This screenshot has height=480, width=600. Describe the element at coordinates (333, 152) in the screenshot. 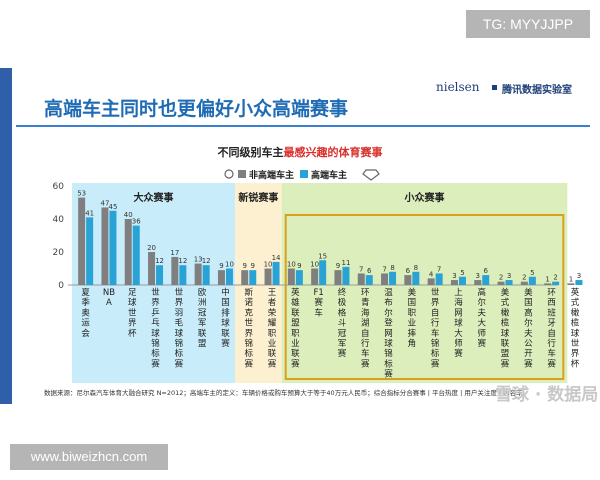

I see `chart-title-highlight: 最感兴趣的体育赛事` at that location.